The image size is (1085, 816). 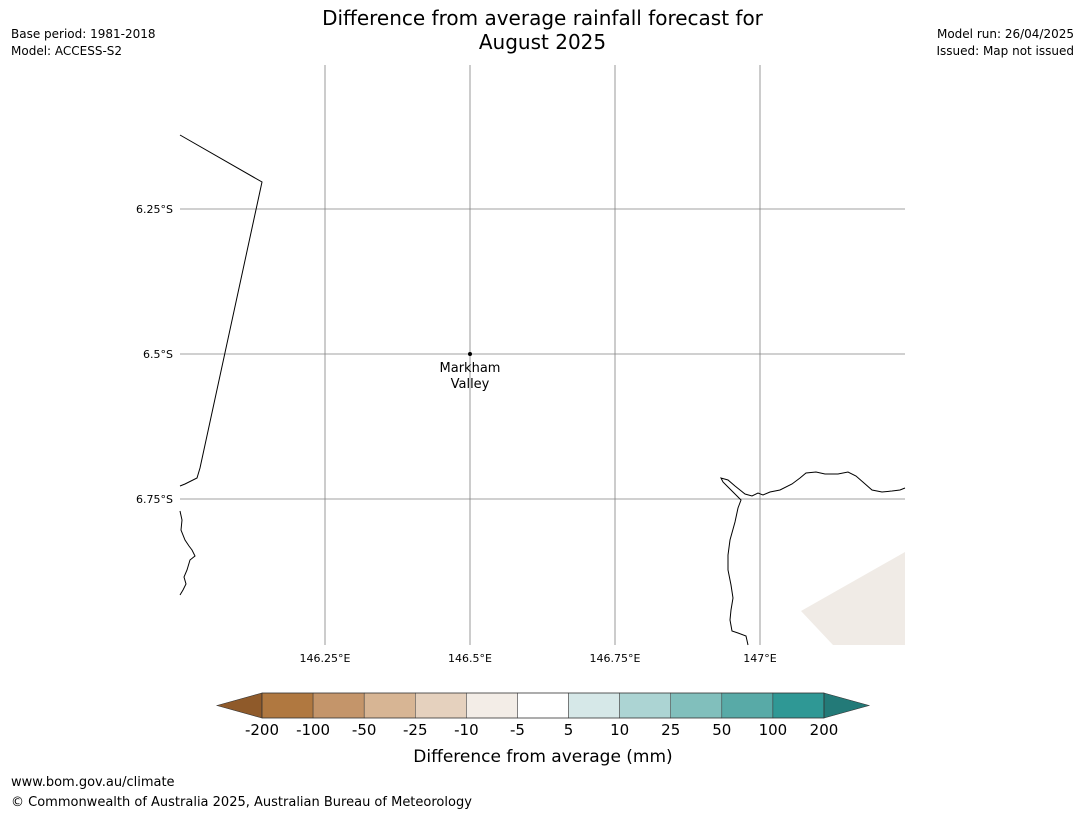 What do you see at coordinates (67, 51) in the screenshot?
I see `model-text: Model: ACCESS-S2` at bounding box center [67, 51].